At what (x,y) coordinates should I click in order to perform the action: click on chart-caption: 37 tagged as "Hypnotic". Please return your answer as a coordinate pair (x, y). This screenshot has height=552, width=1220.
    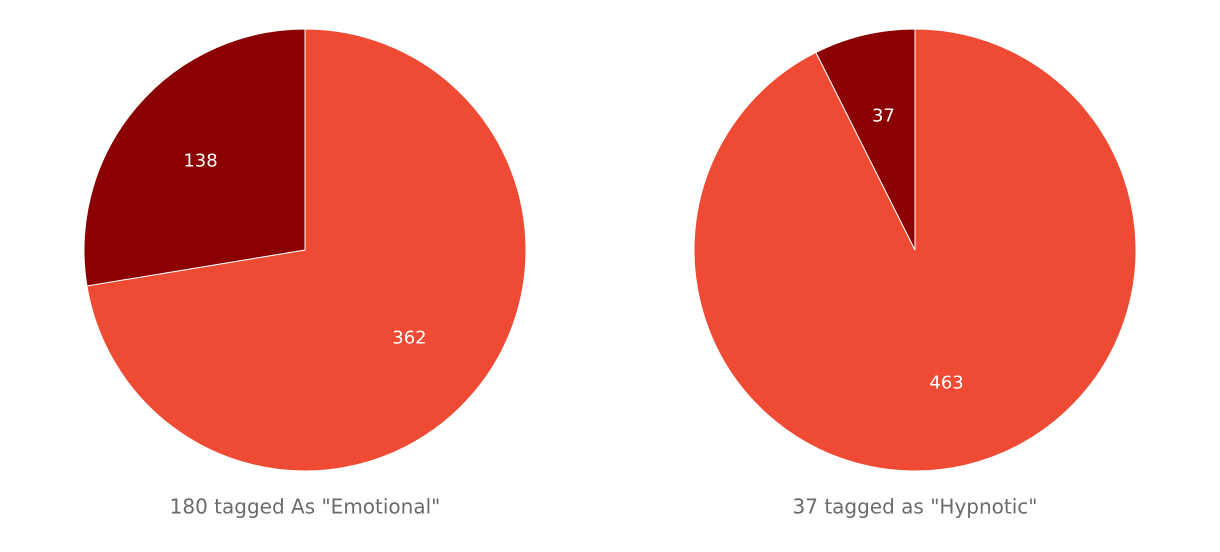
    Looking at the image, I should click on (915, 507).